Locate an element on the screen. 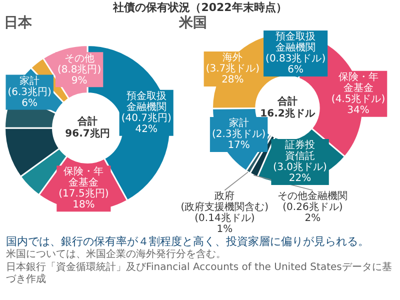 The width and height of the screenshot is (400, 300). data-label: (2.3兆ドル) 17% is located at coordinates (239, 140).